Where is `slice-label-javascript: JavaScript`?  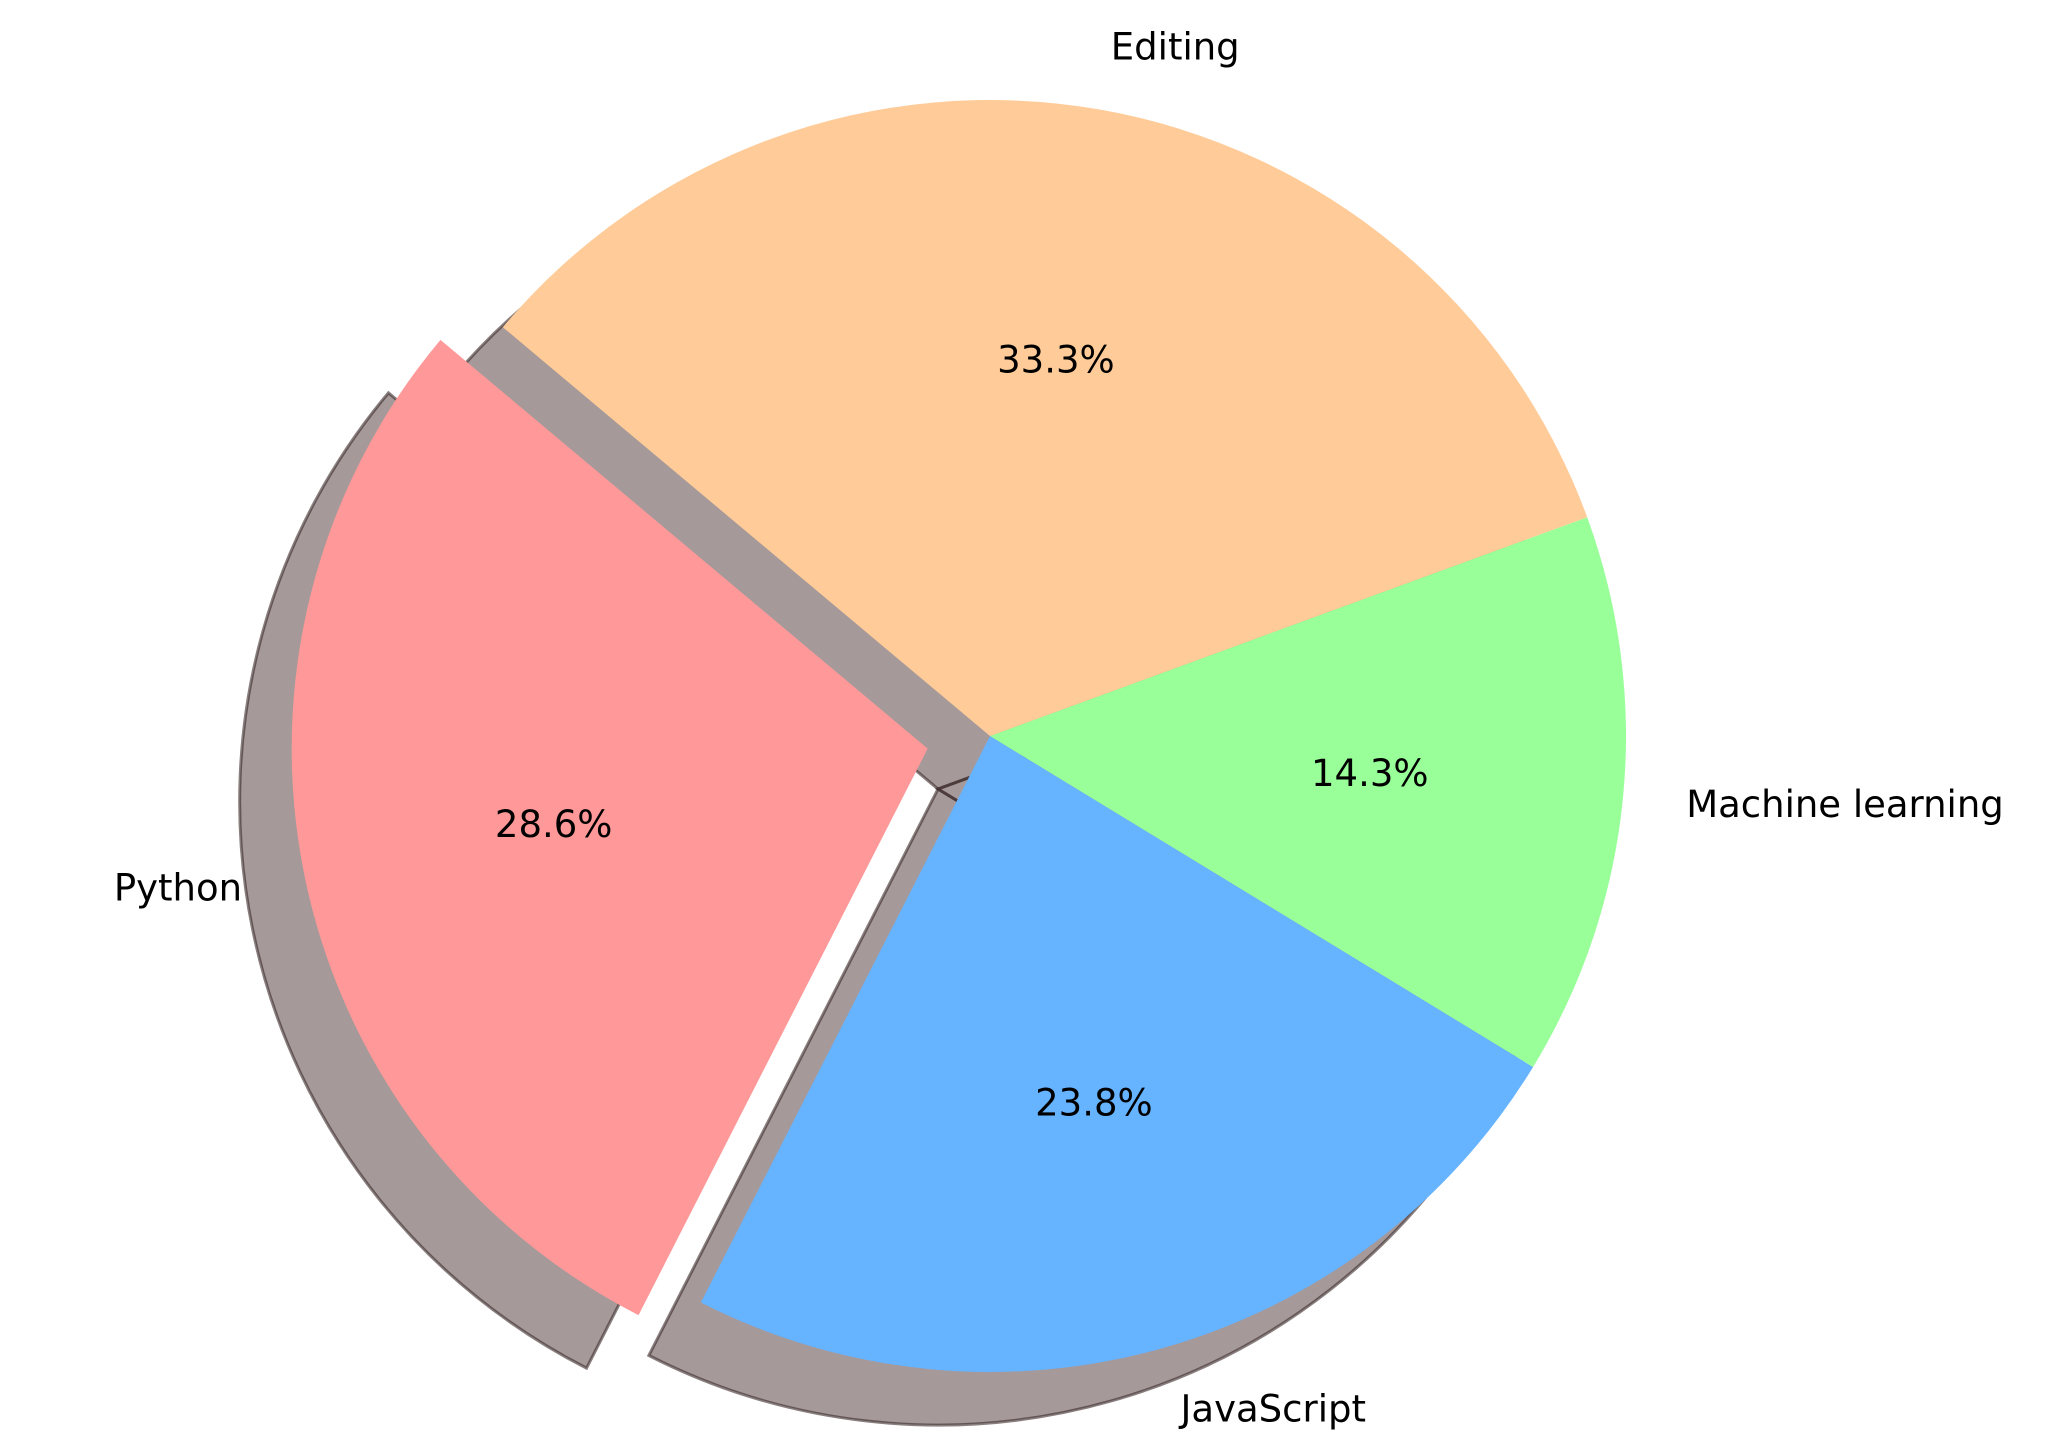 slice-label-javascript: JavaScript is located at coordinates (1272, 1409).